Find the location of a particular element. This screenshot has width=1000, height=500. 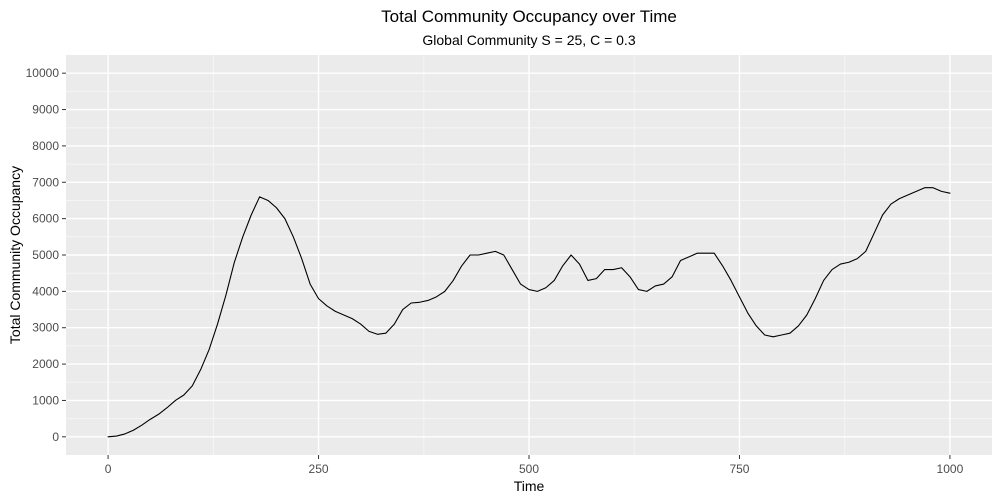

x-tick-label: 1000 is located at coordinates (950, 469).